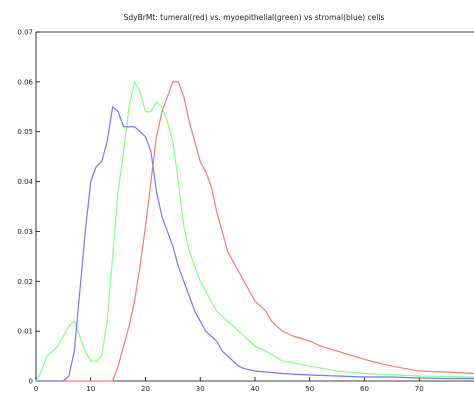  What do you see at coordinates (25, 232) in the screenshot?
I see `y-tick-label: 0.03` at bounding box center [25, 232].